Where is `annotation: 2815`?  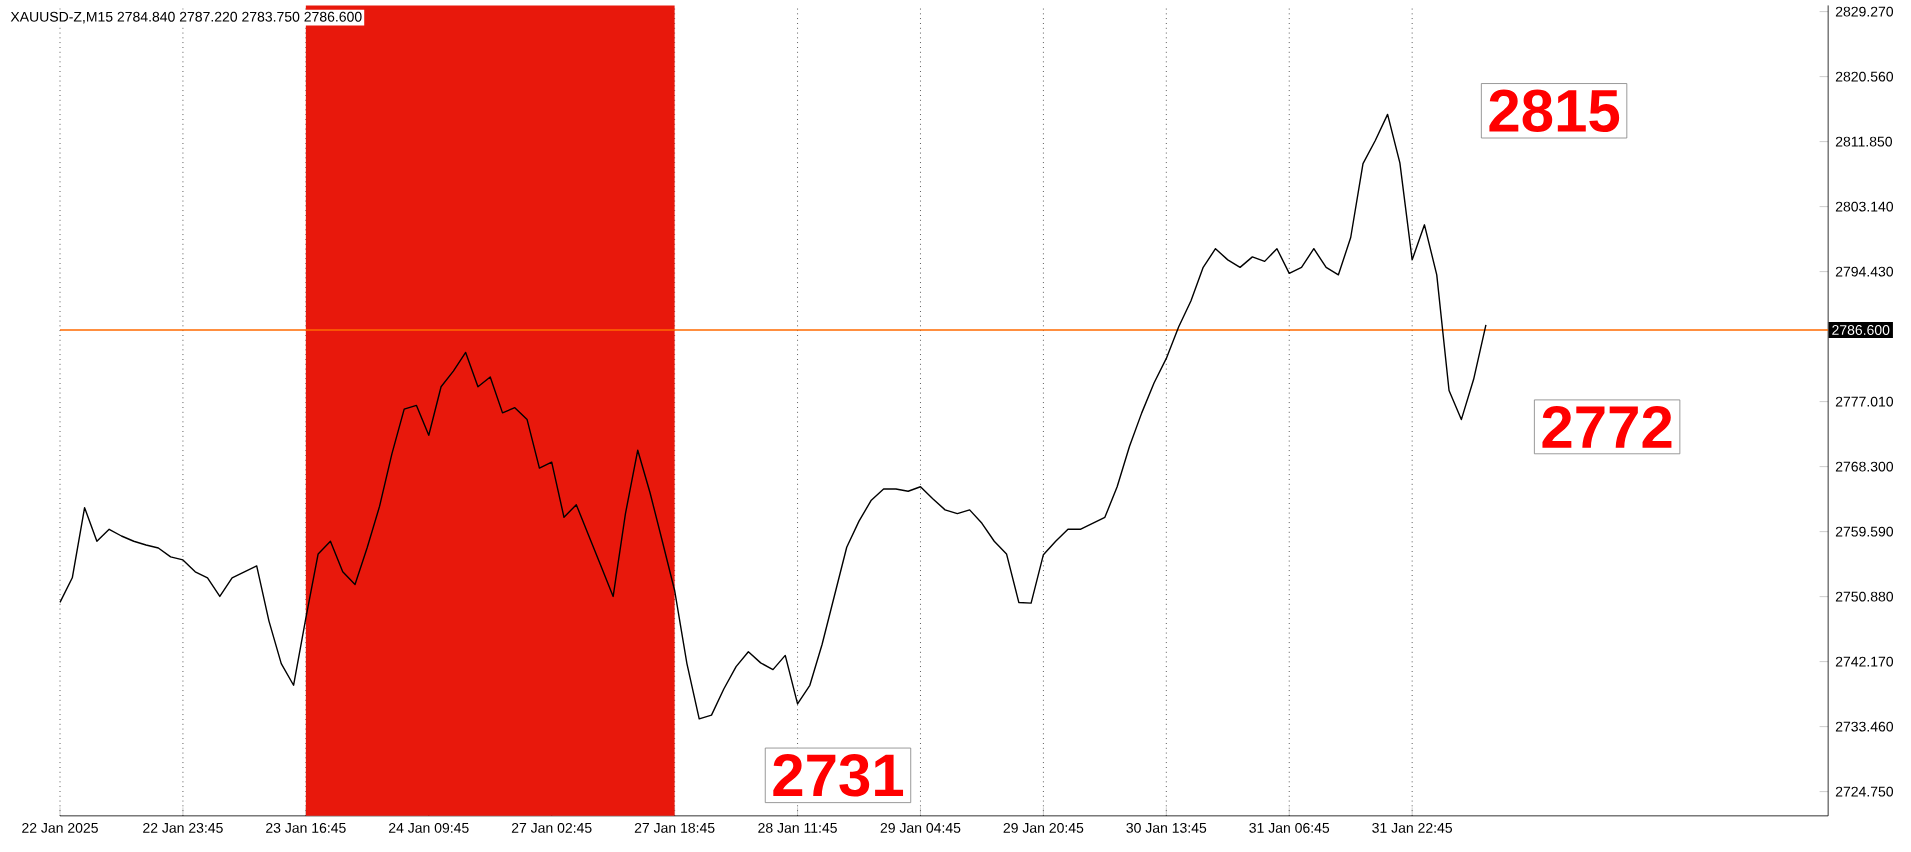
annotation: 2815 is located at coordinates (1554, 110).